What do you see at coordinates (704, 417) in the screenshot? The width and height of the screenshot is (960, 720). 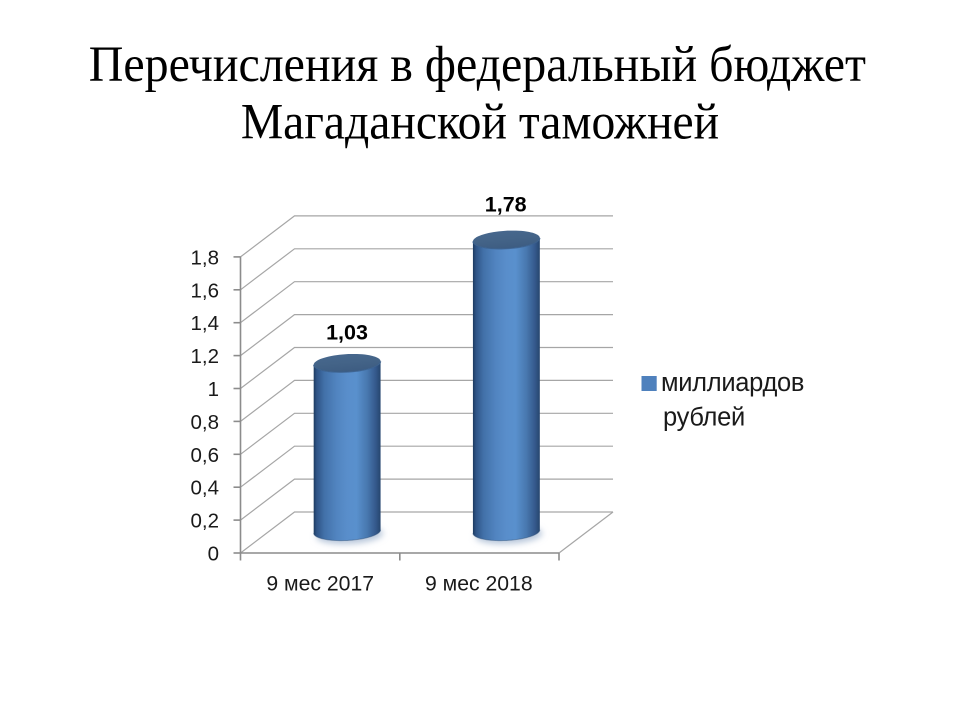 I see `svg-text: рублей` at bounding box center [704, 417].